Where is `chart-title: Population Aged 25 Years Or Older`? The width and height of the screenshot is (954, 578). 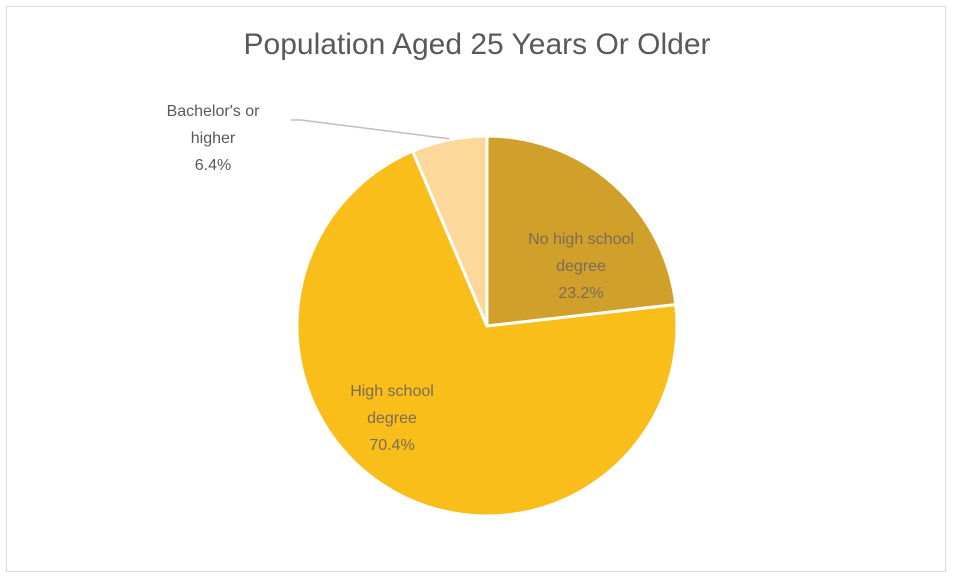 chart-title: Population Aged 25 Years Or Older is located at coordinates (477, 44).